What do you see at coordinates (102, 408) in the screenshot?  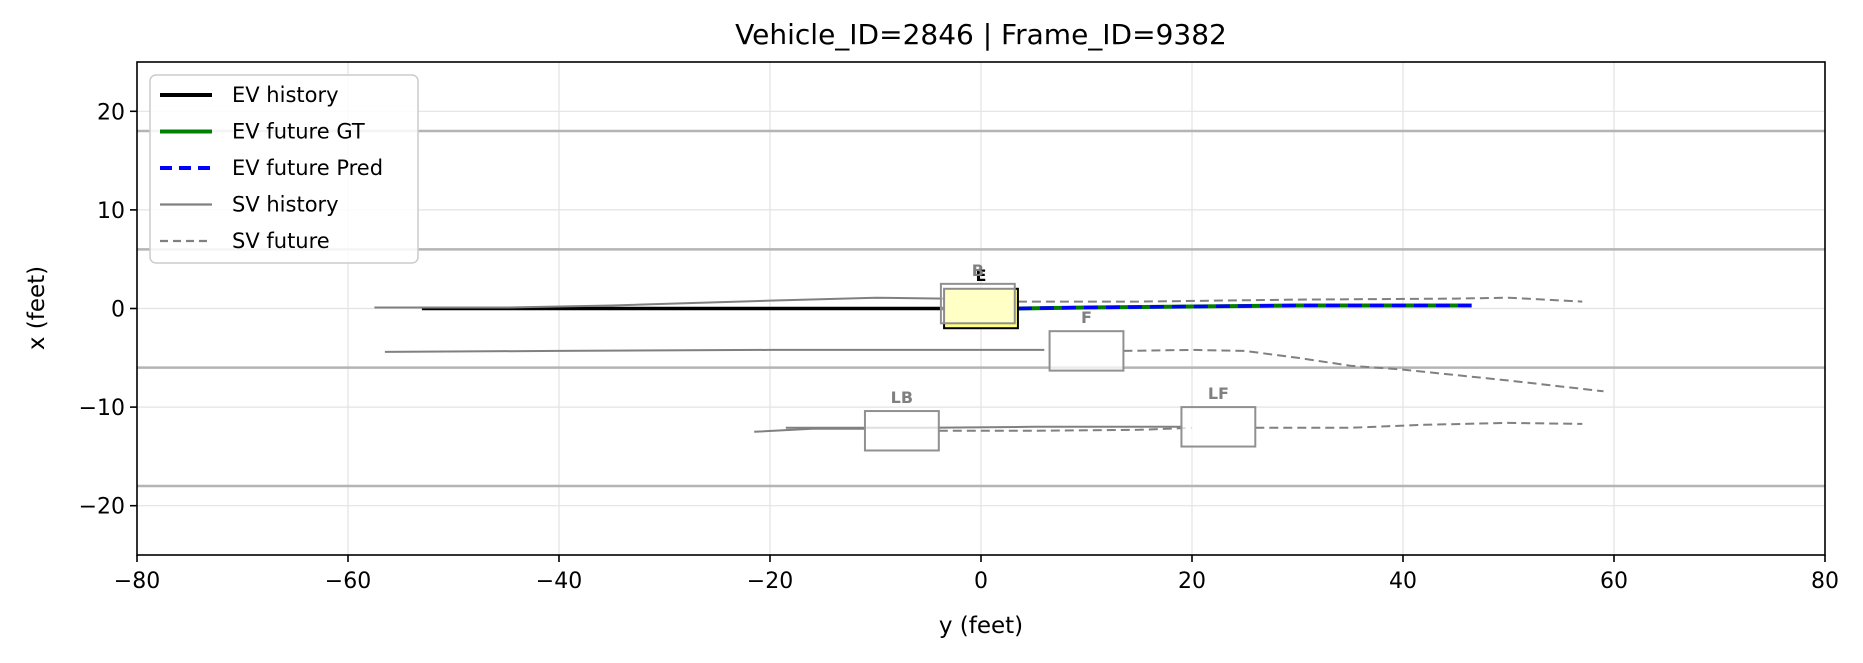 I see `y-tick-label: −10` at bounding box center [102, 408].